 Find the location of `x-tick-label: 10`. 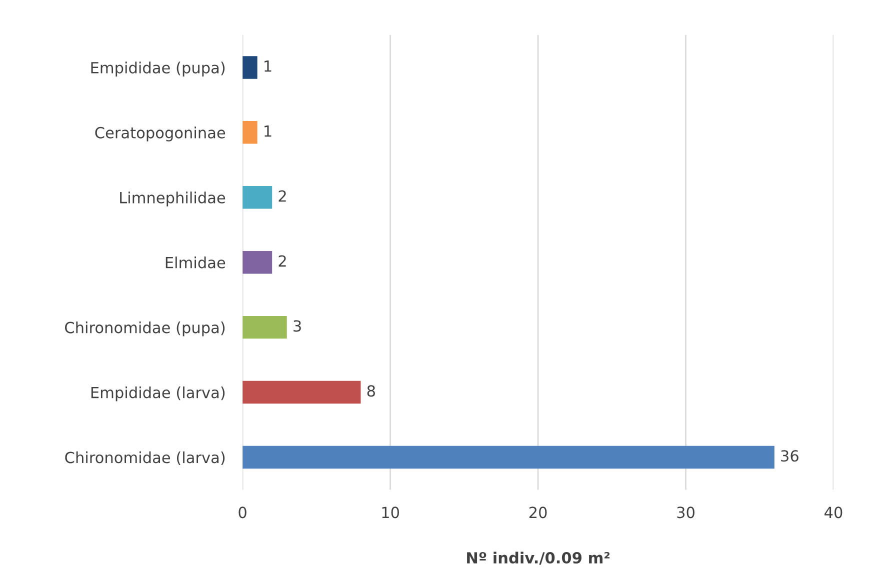

x-tick-label: 10 is located at coordinates (390, 512).